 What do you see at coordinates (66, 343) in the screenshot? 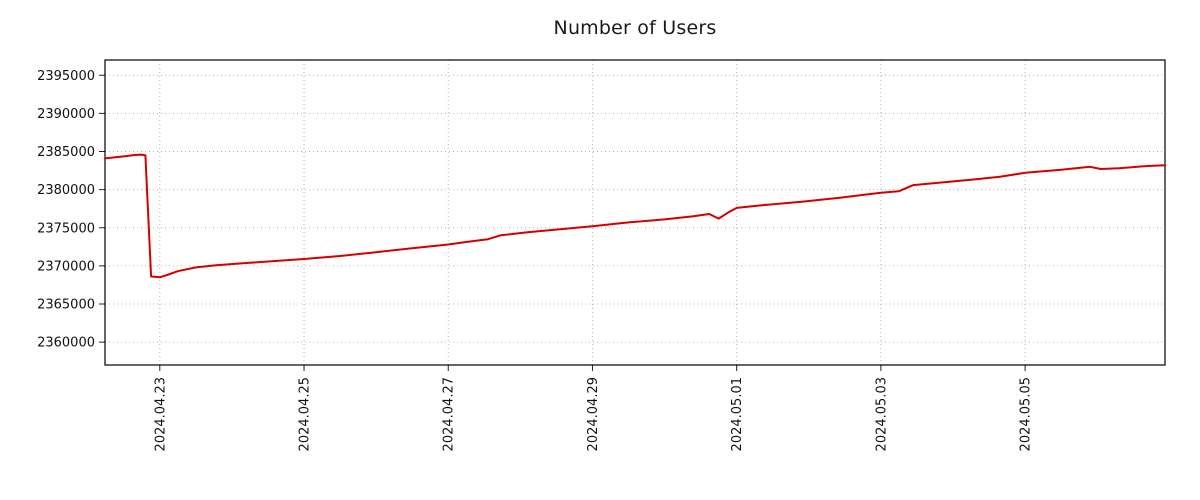
I see `y-tick-label: 2360000` at bounding box center [66, 343].